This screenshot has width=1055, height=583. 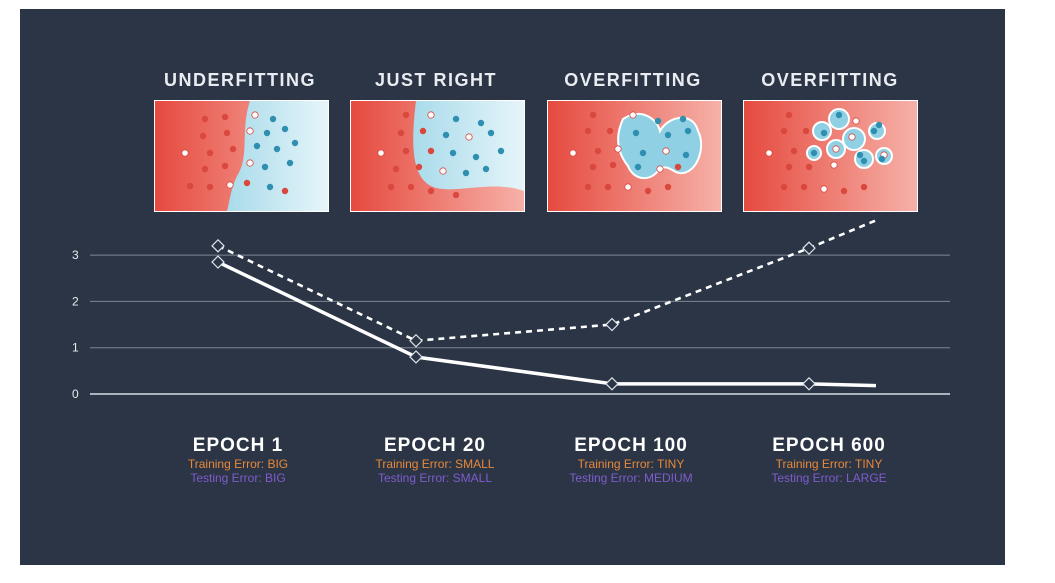 I want to click on epoch-20-testing-error: Testing Error: SMALL, so click(x=435, y=478).